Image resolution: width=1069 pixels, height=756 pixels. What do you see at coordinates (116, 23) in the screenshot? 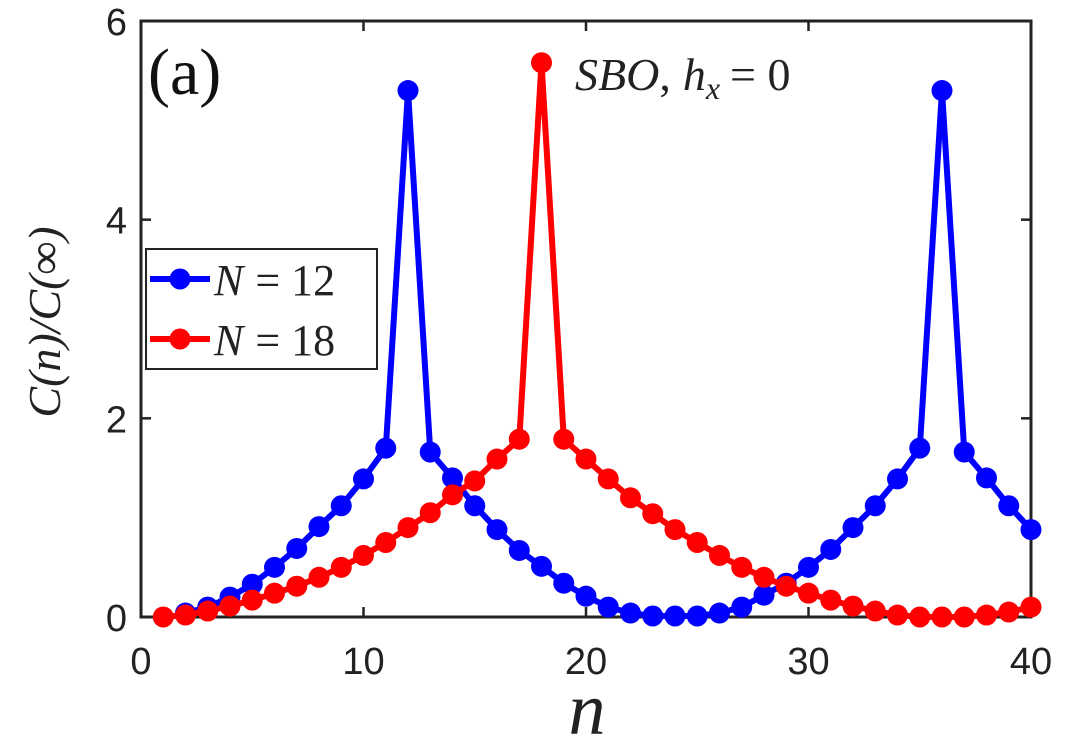
I see `y-tick-label: 6` at bounding box center [116, 23].